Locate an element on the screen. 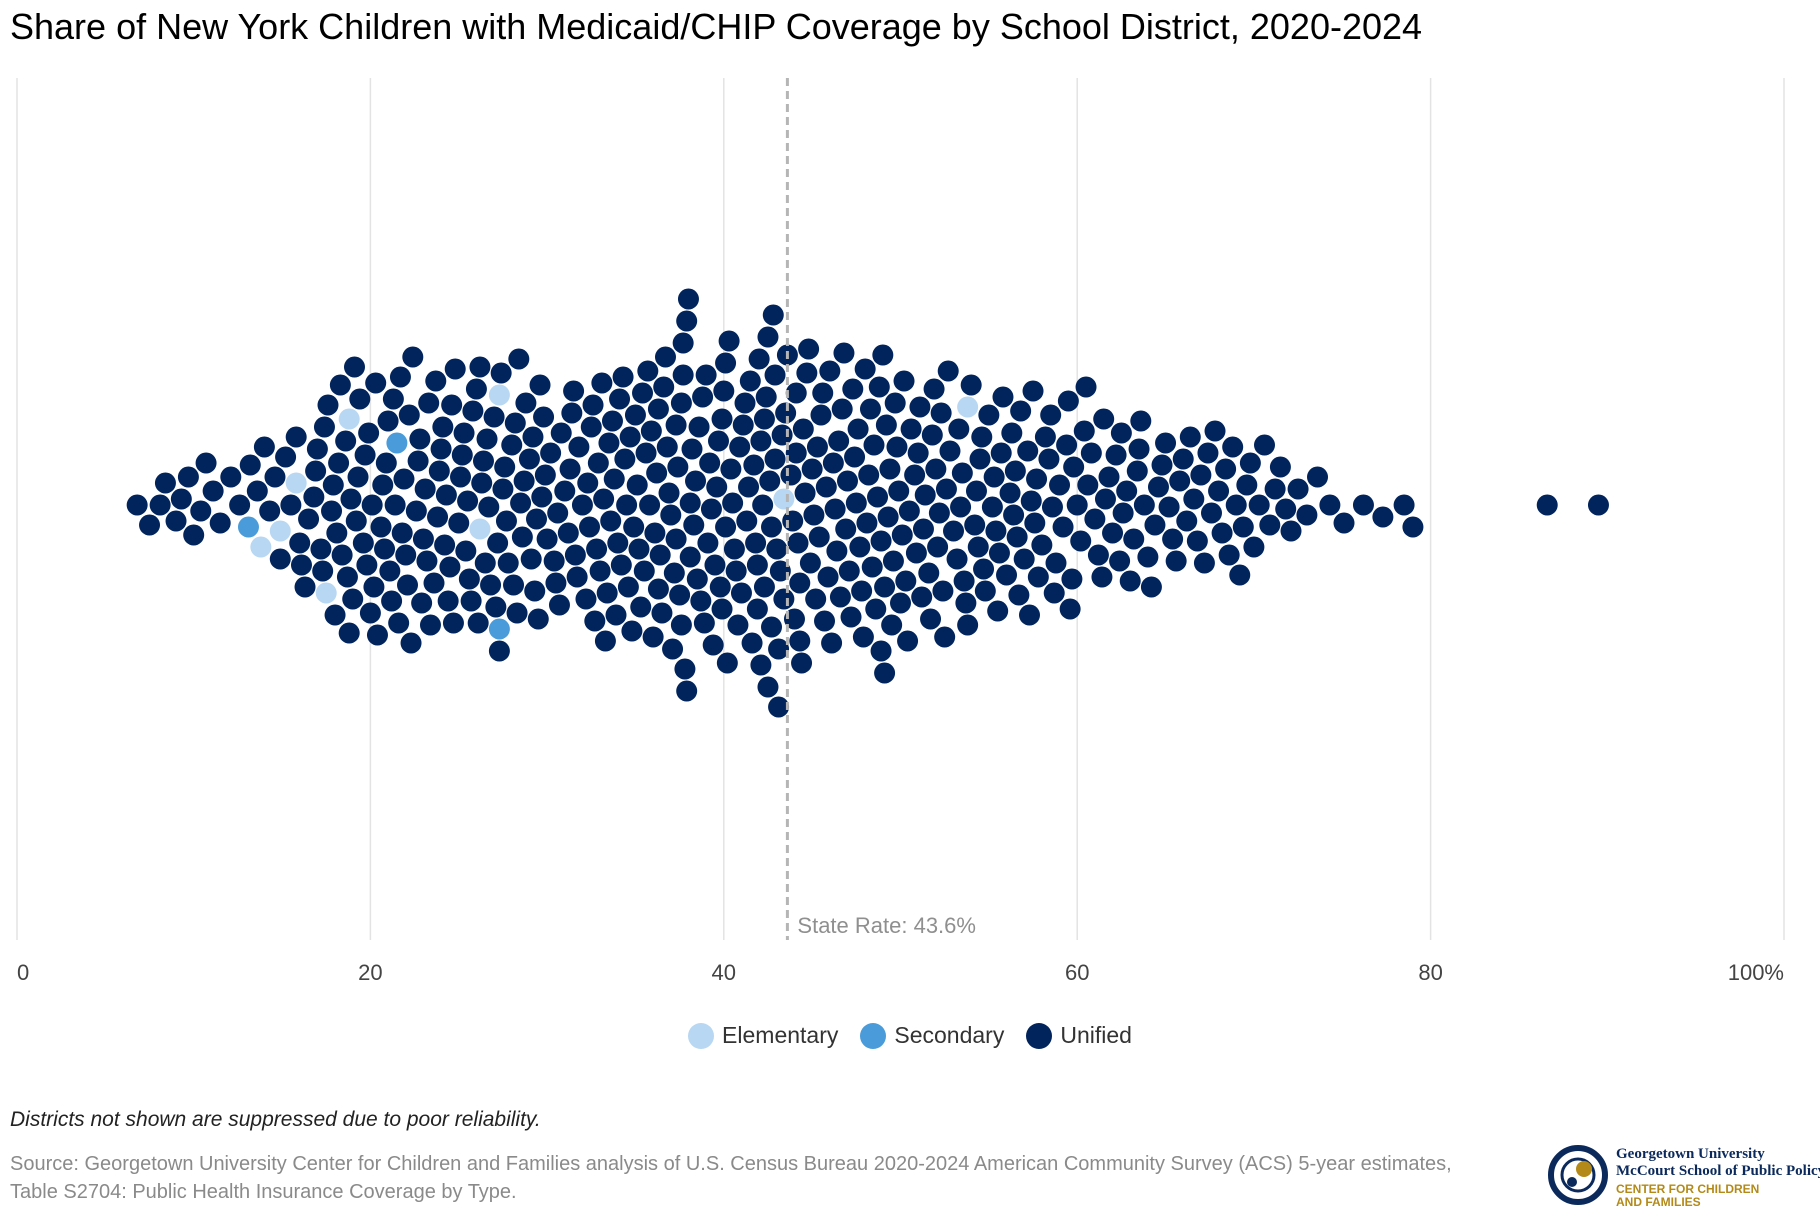 This screenshot has width=1820, height=1220. legend-item-unified: Unified is located at coordinates (1079, 1035).